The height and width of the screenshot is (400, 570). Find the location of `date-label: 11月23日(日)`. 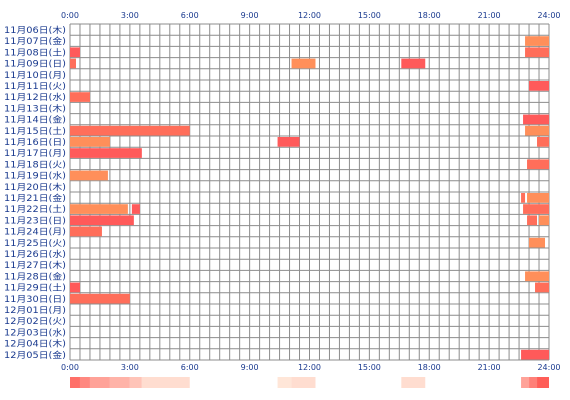

date-label: 11月23日(日) is located at coordinates (35, 221).